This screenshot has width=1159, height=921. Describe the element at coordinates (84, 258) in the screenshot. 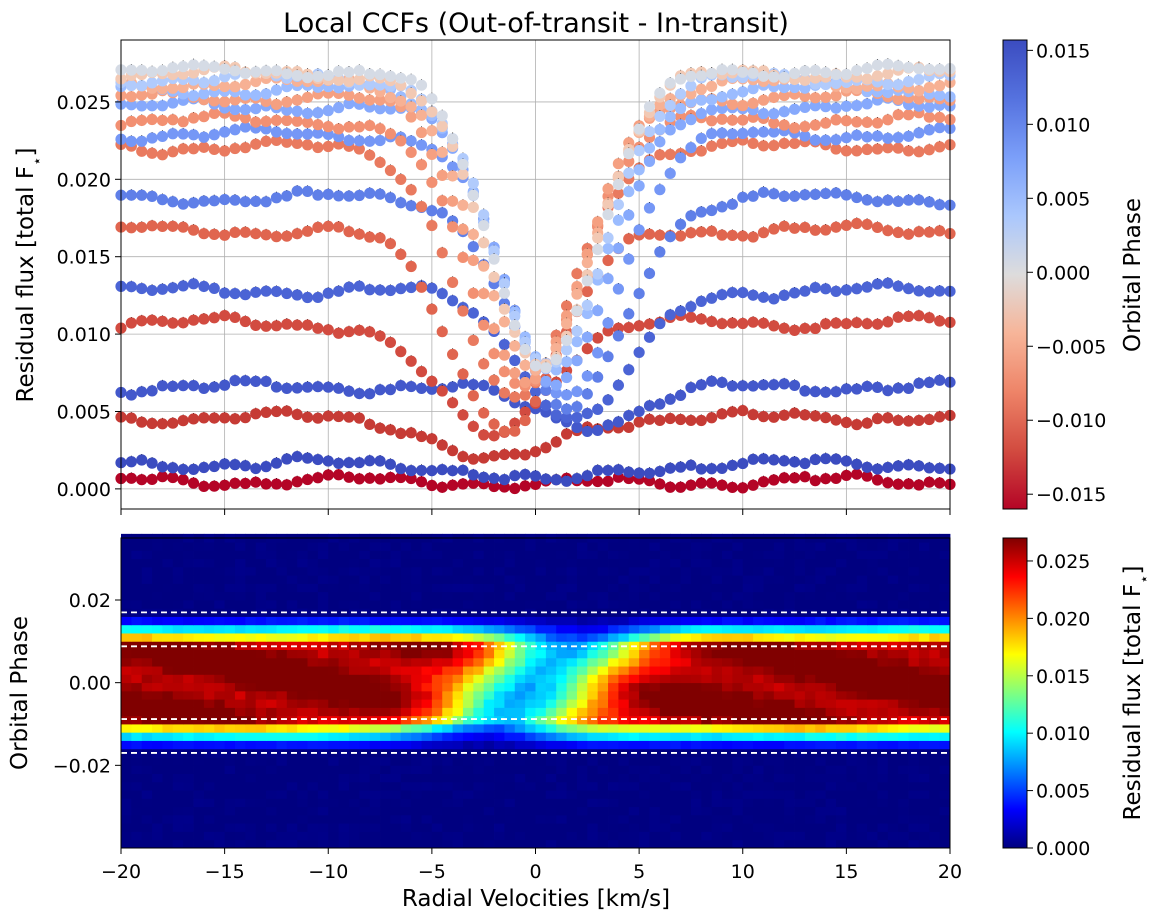

I see `top-y-tick-label: 0.015` at that location.